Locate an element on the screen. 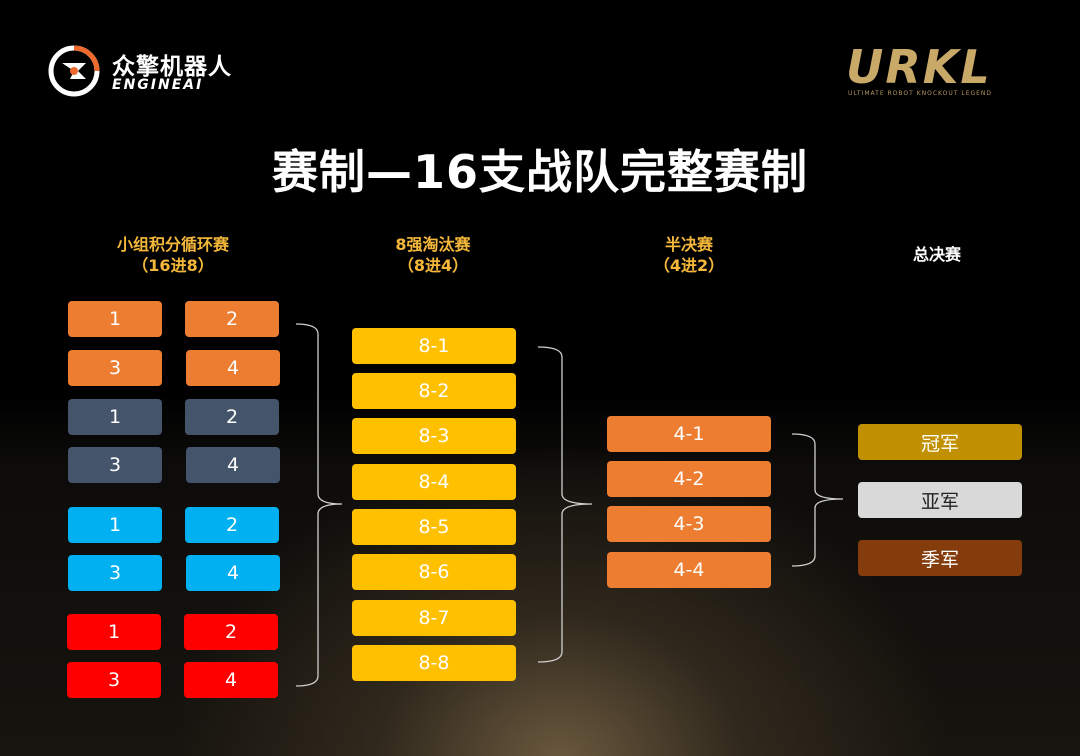  group-2-team: 1 is located at coordinates (115, 417).